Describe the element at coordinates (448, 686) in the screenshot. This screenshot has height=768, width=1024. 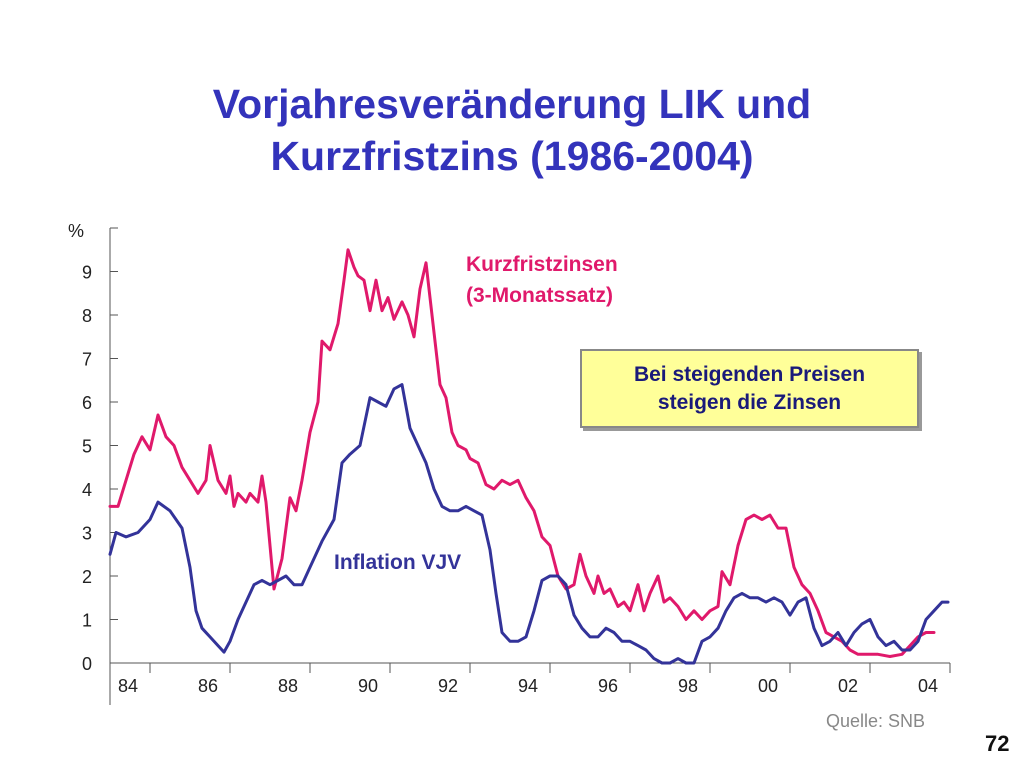
I see `x-tick-label: 92` at that location.